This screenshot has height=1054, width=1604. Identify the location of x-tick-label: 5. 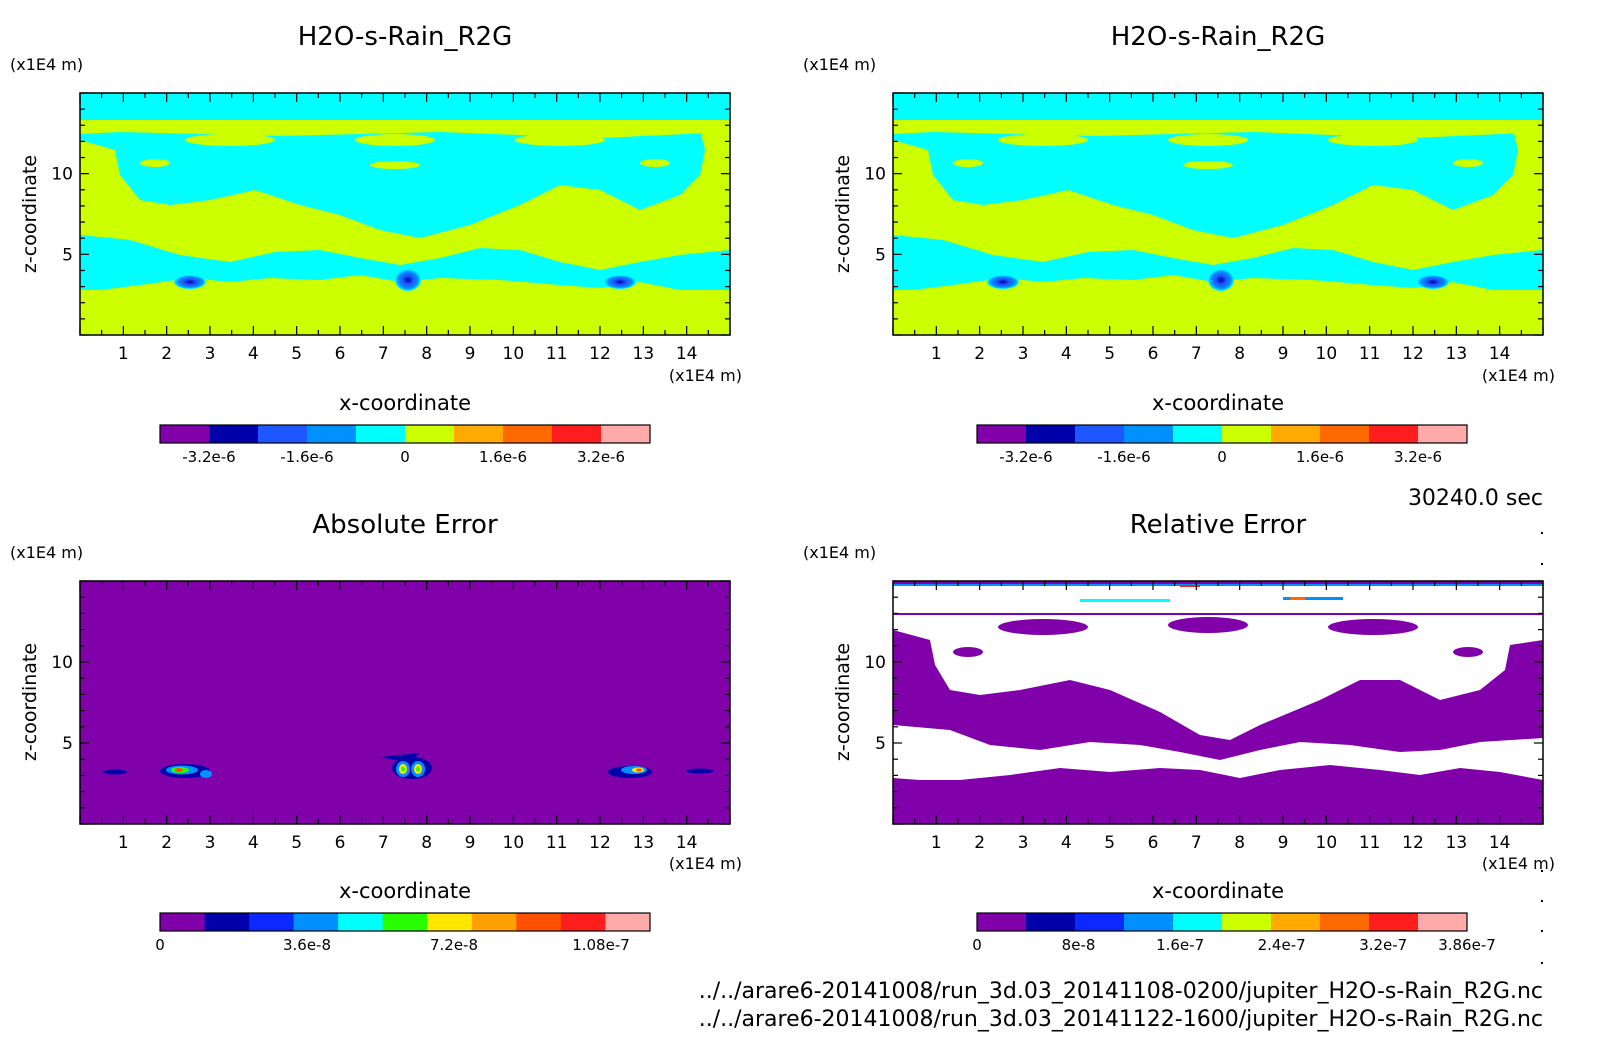
(1109, 843).